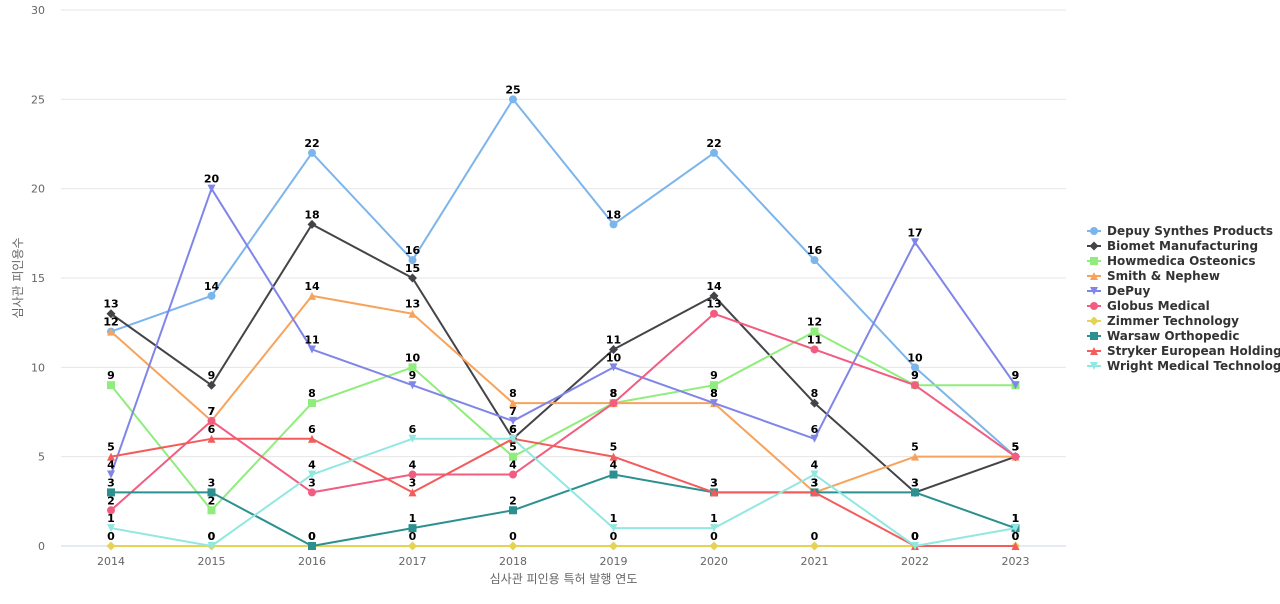  What do you see at coordinates (513, 411) in the screenshot?
I see `data-label: 7` at bounding box center [513, 411].